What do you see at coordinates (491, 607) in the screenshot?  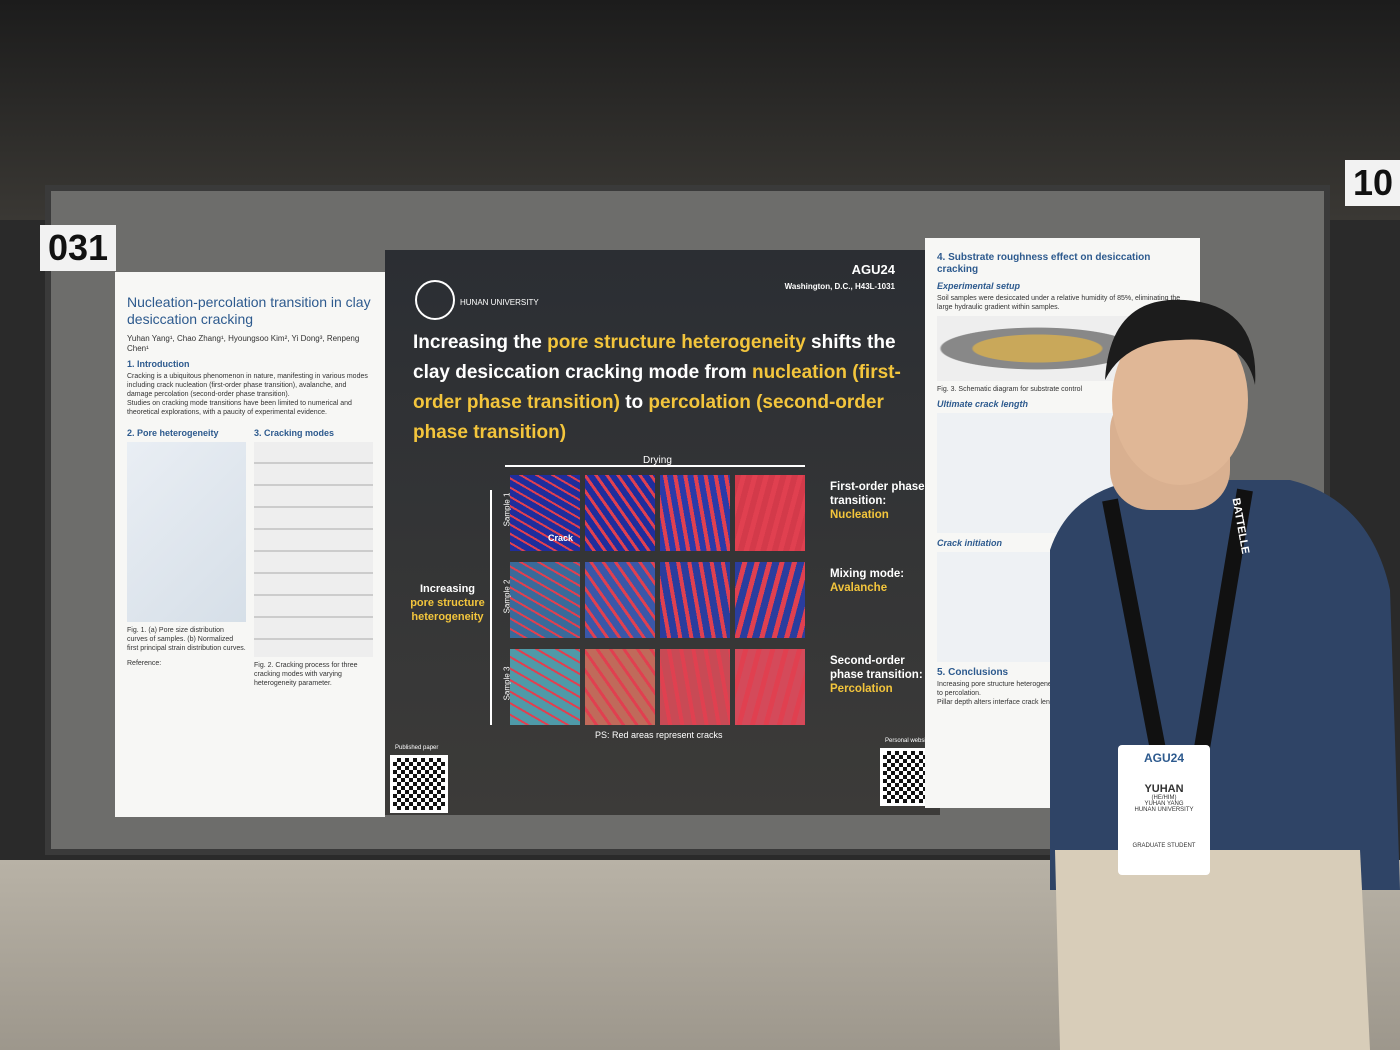 I see `sample-arrow` at bounding box center [491, 607].